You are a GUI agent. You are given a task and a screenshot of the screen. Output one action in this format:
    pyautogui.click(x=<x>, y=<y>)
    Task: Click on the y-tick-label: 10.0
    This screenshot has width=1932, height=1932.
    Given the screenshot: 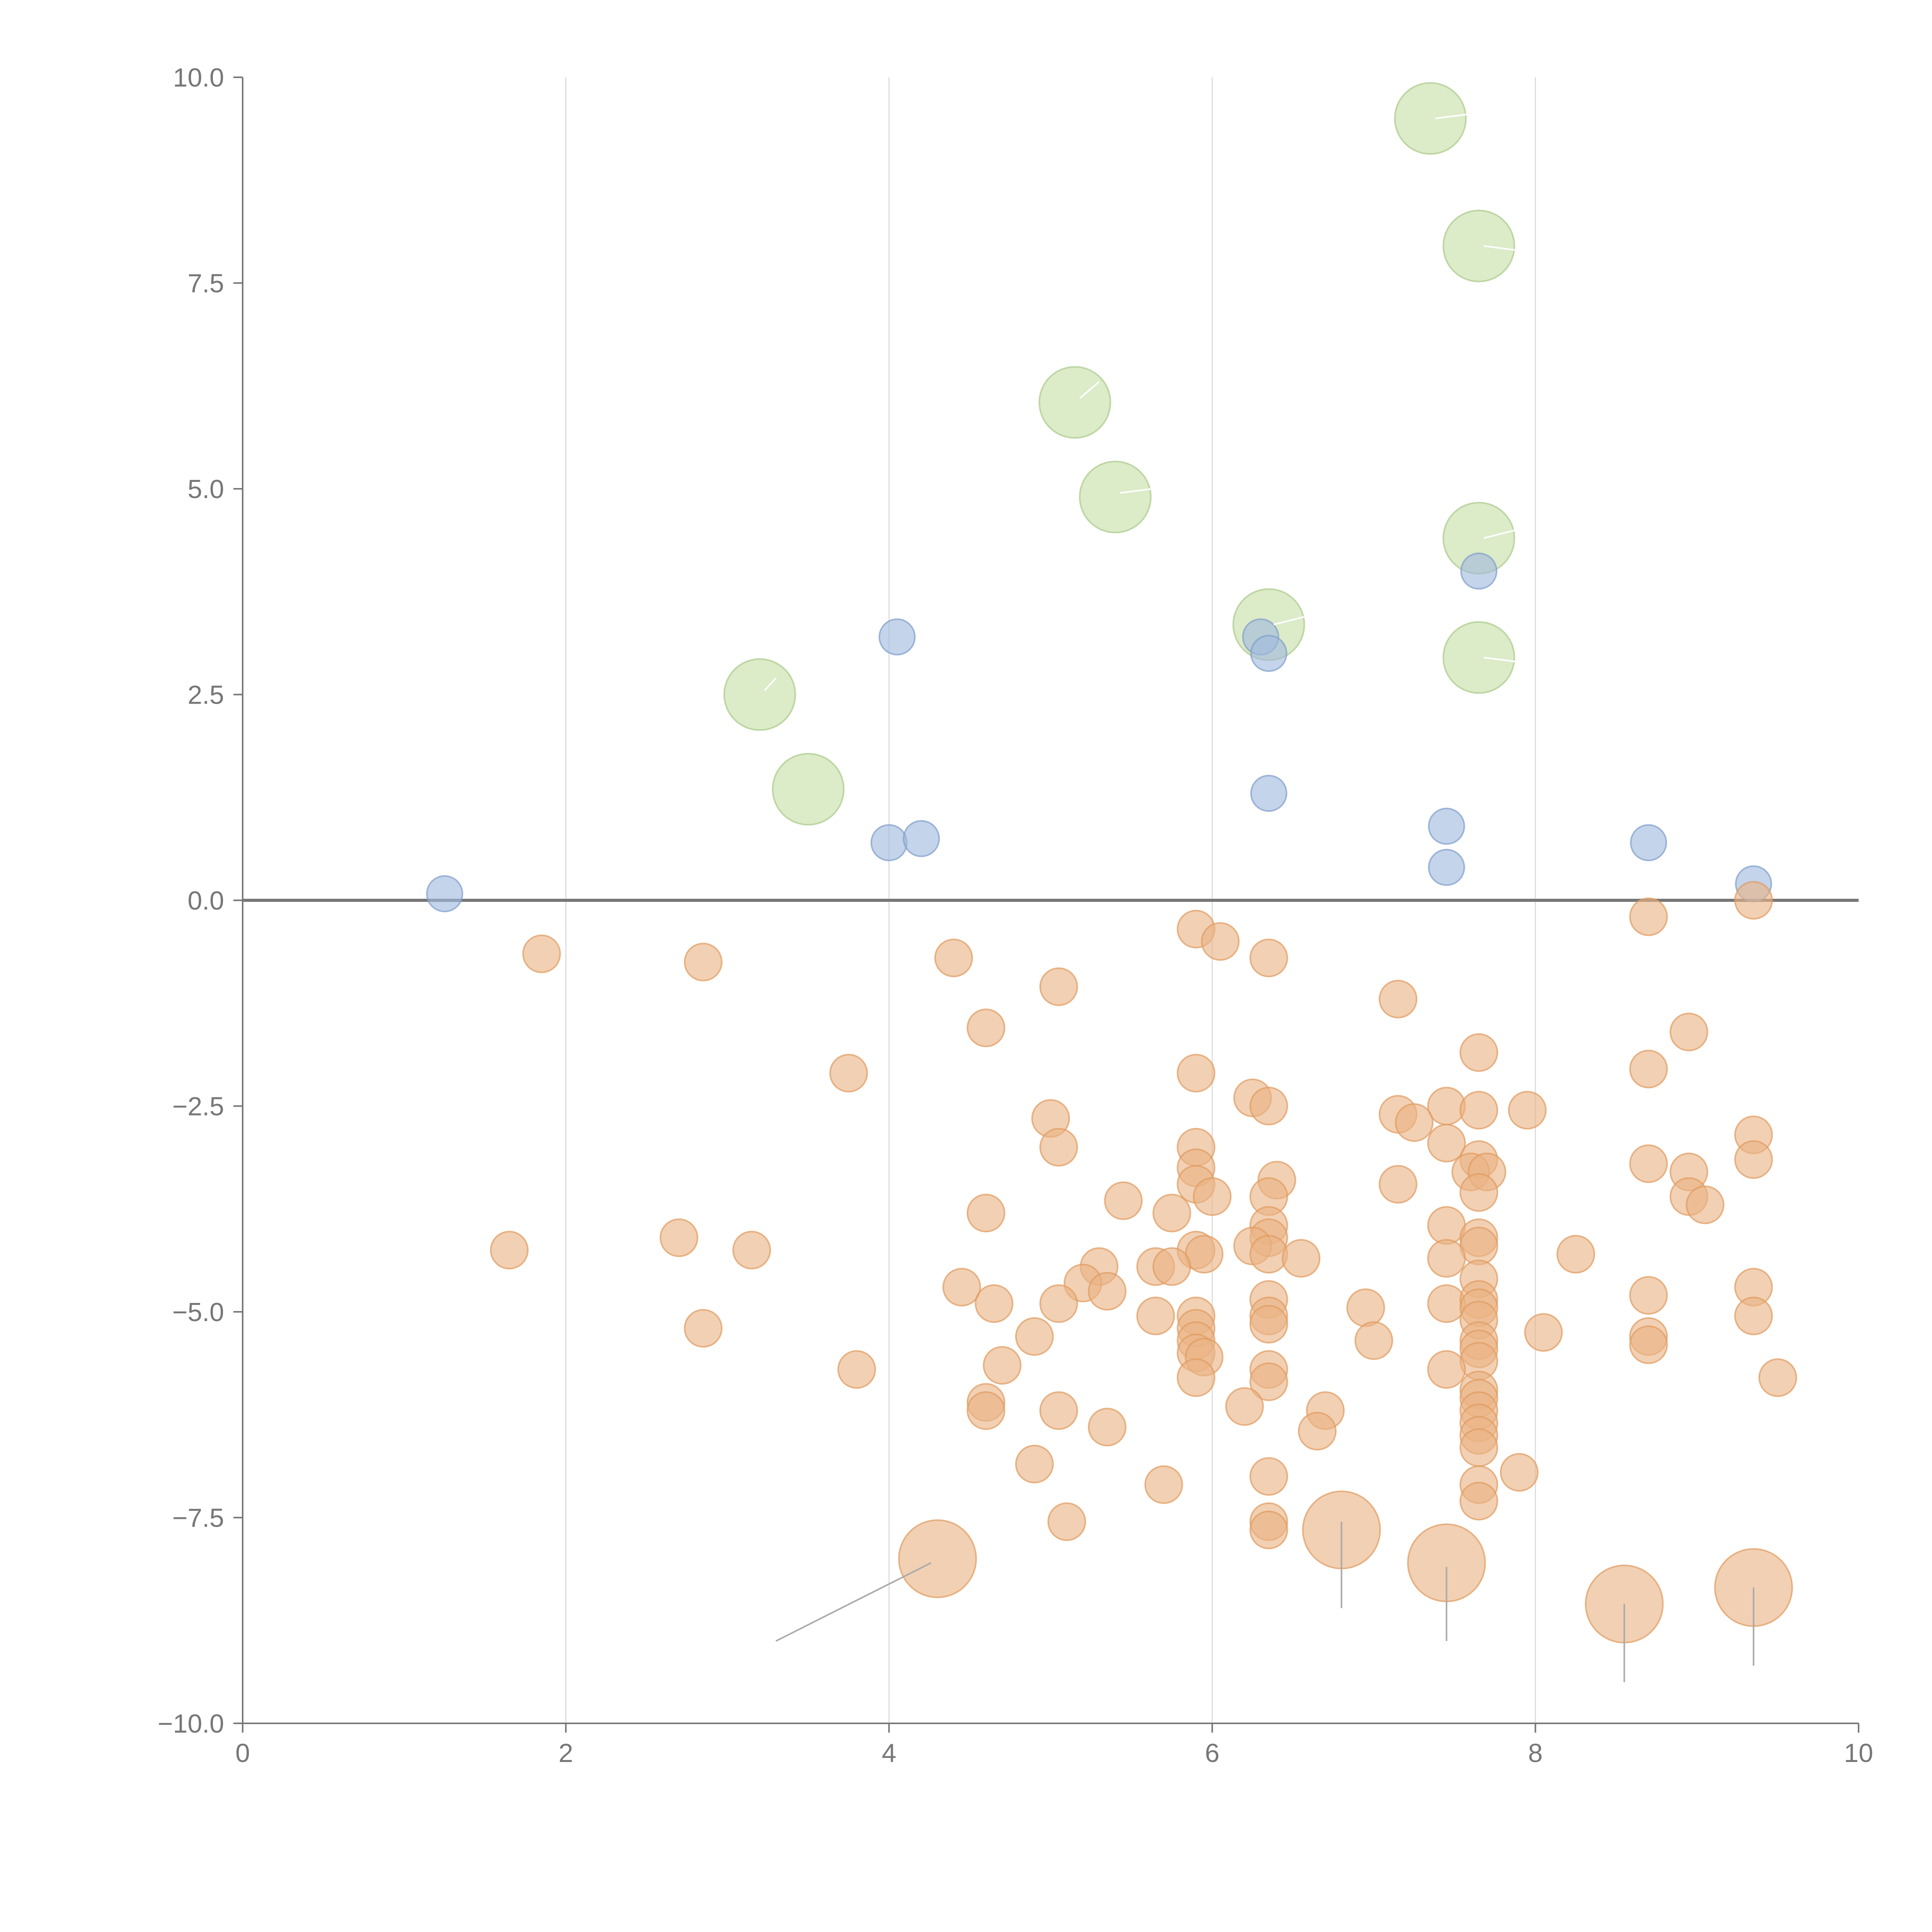 What is the action you would take?
    pyautogui.click(x=198, y=78)
    